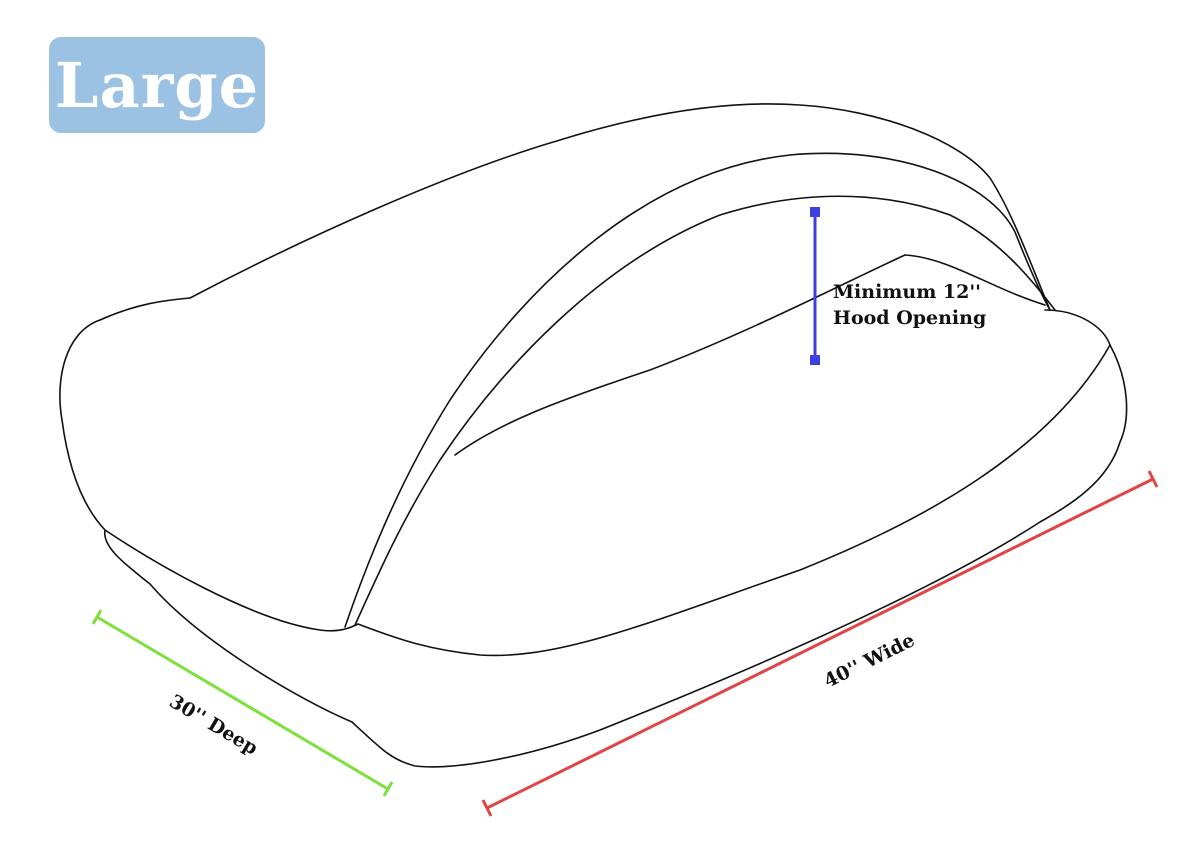  I want to click on width-dimension-cap-left, so click(487, 808).